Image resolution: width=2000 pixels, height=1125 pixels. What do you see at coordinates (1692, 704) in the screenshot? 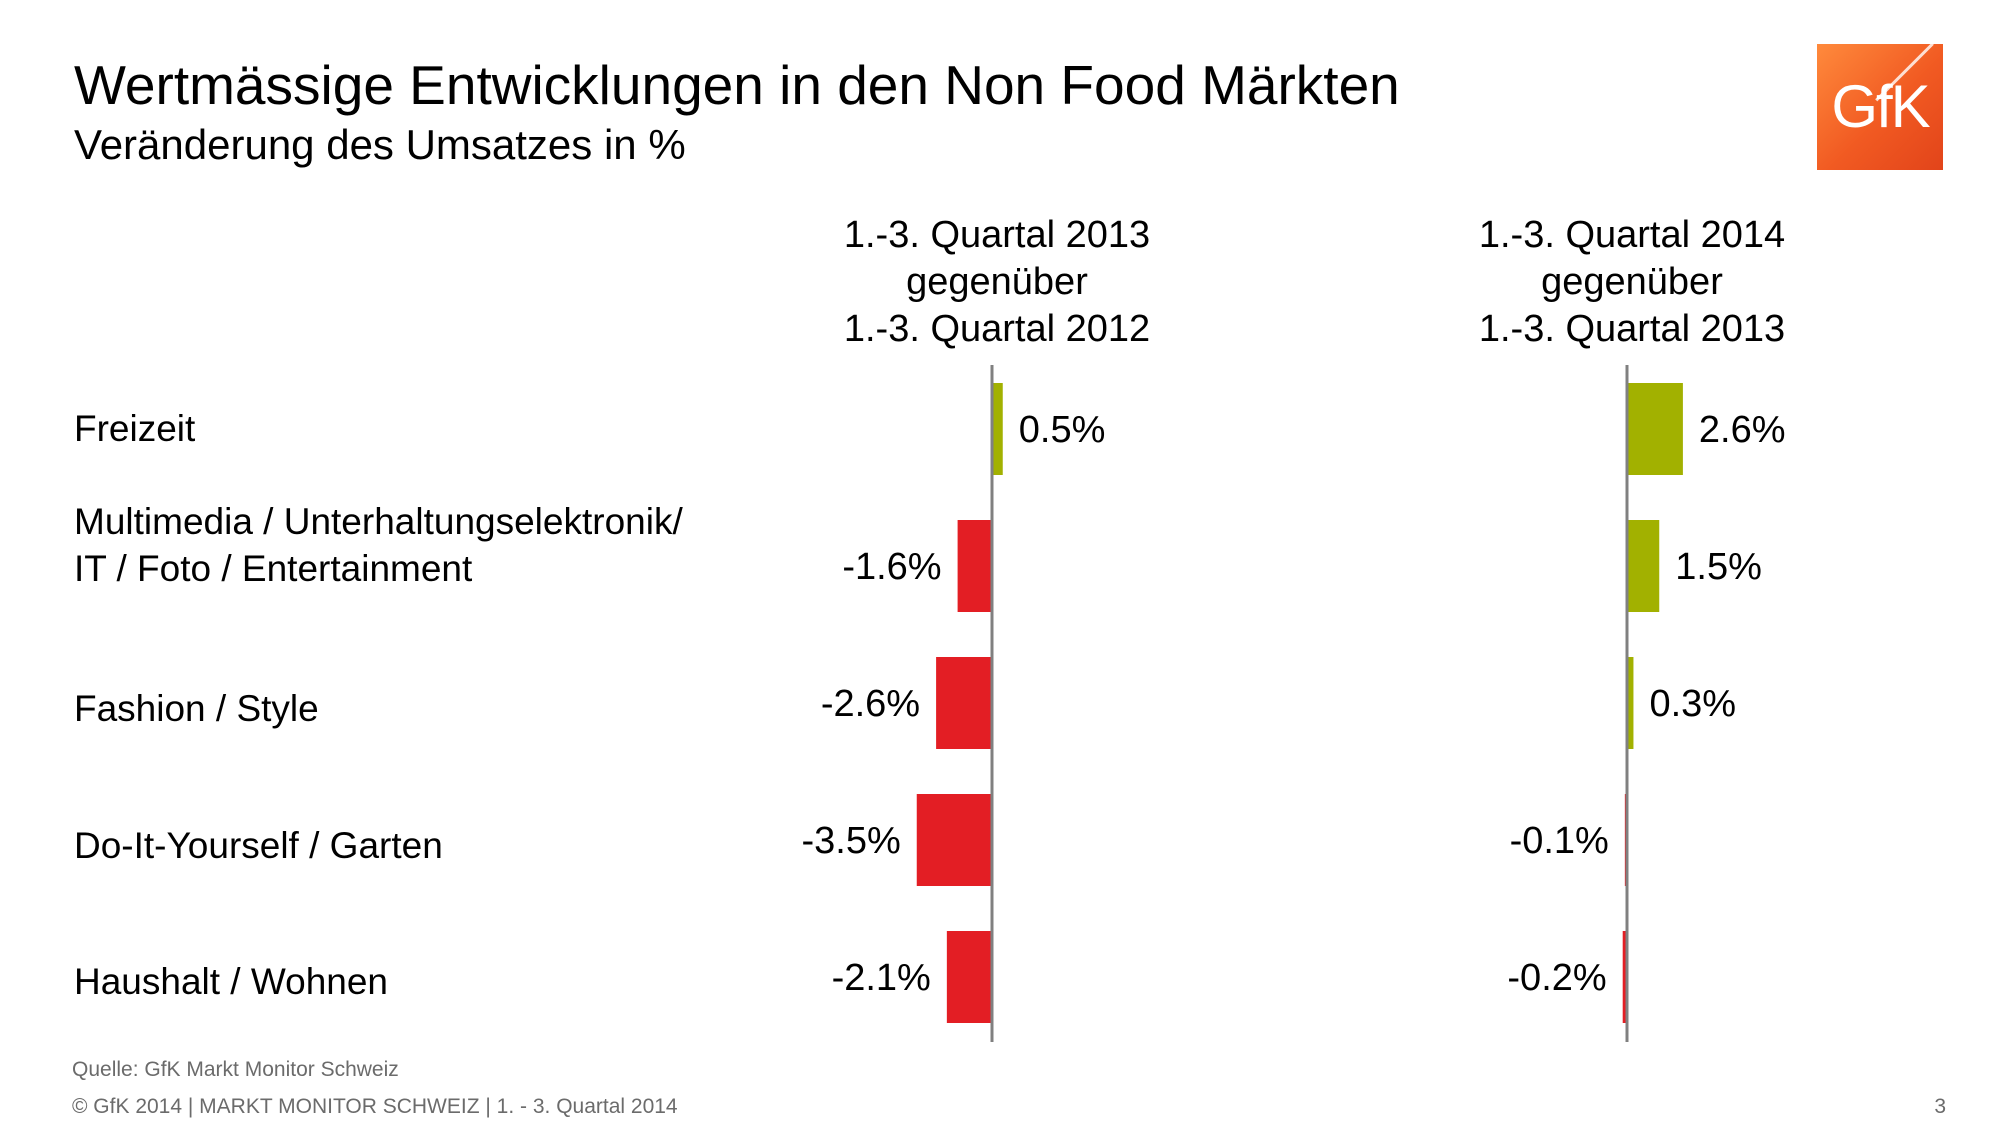
I see `data-label: 0.3%` at bounding box center [1692, 704].